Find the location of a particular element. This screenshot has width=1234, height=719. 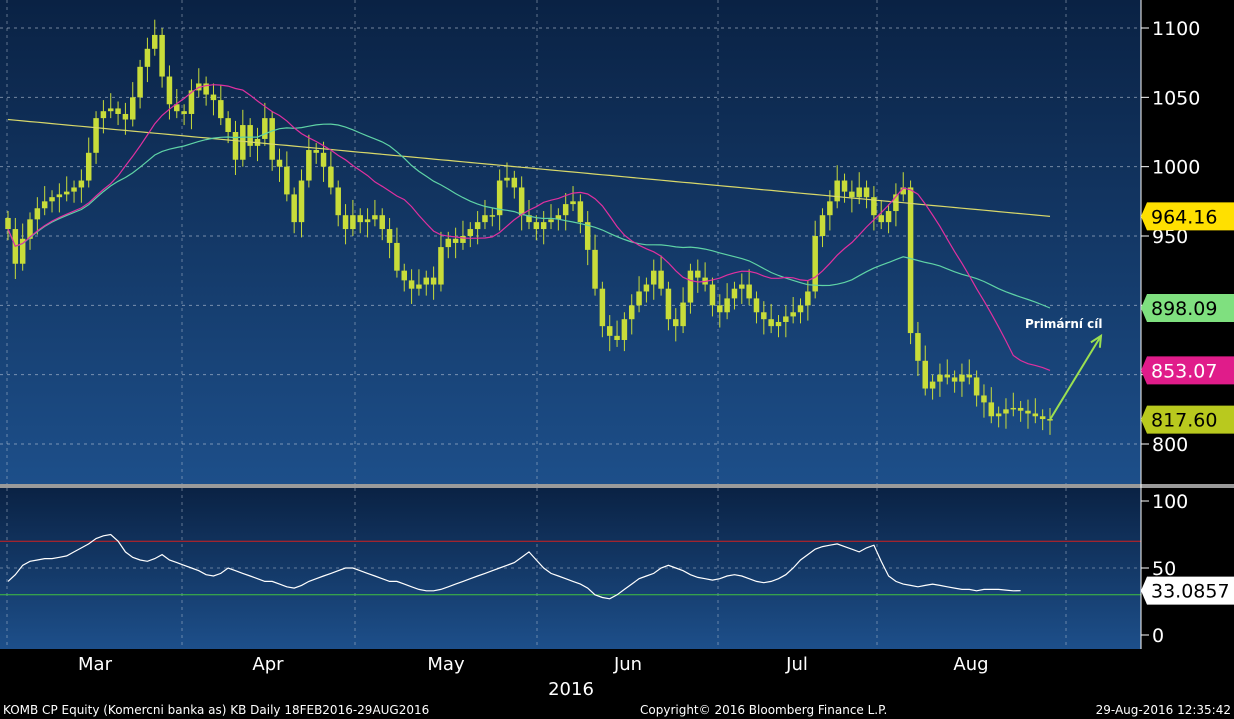

rsi-panel is located at coordinates (570, 566).